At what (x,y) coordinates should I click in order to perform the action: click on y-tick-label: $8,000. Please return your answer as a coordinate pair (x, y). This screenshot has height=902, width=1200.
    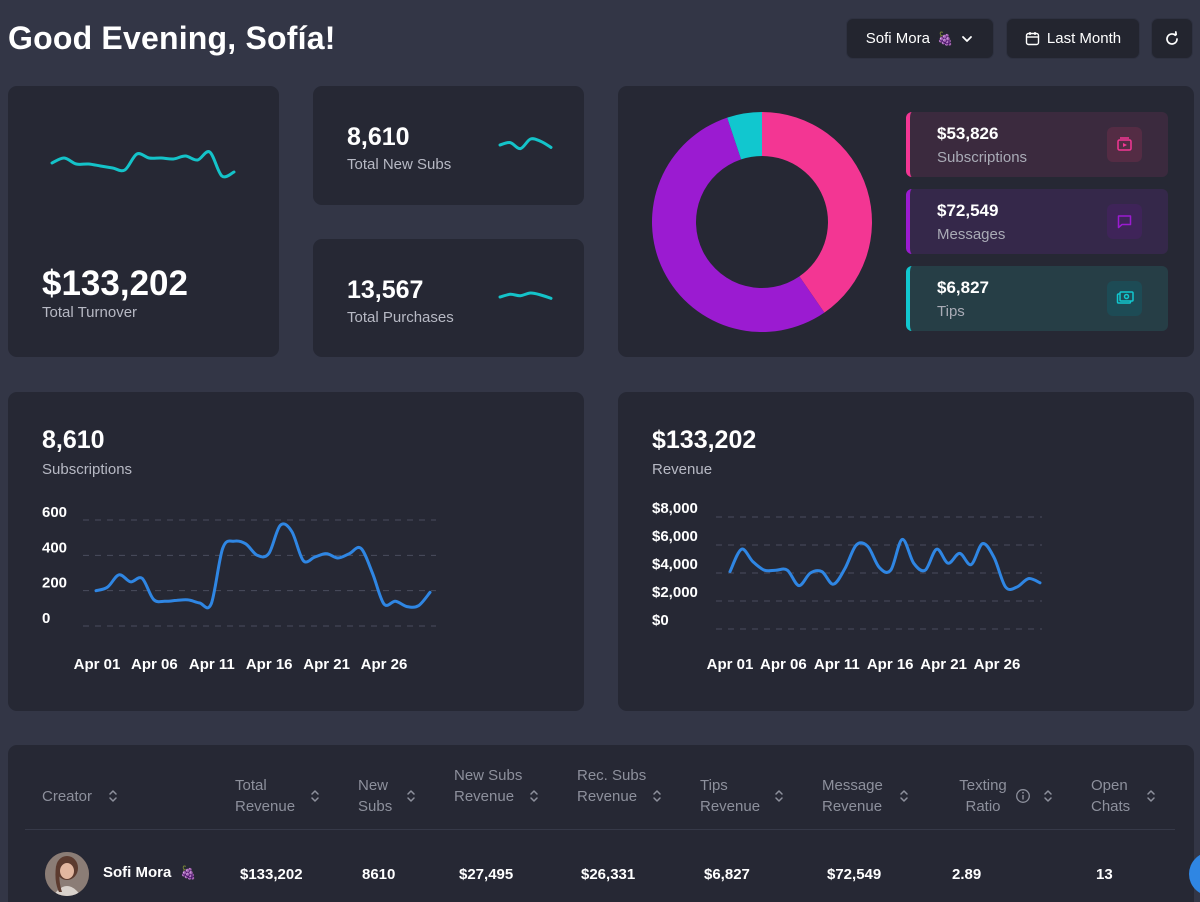
    Looking at the image, I should click on (675, 508).